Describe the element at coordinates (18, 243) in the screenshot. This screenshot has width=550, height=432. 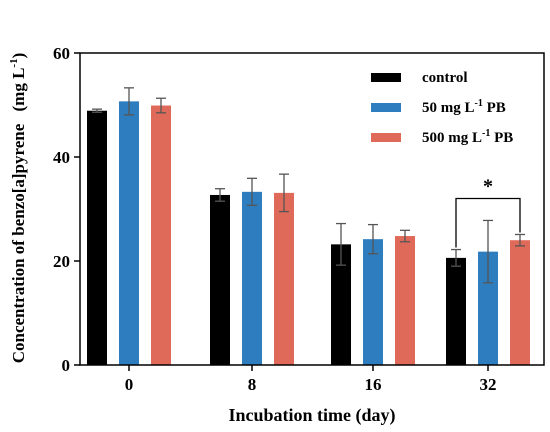
I see `y-axis-title-main: Concentration of benzo[a]pyrene` at that location.